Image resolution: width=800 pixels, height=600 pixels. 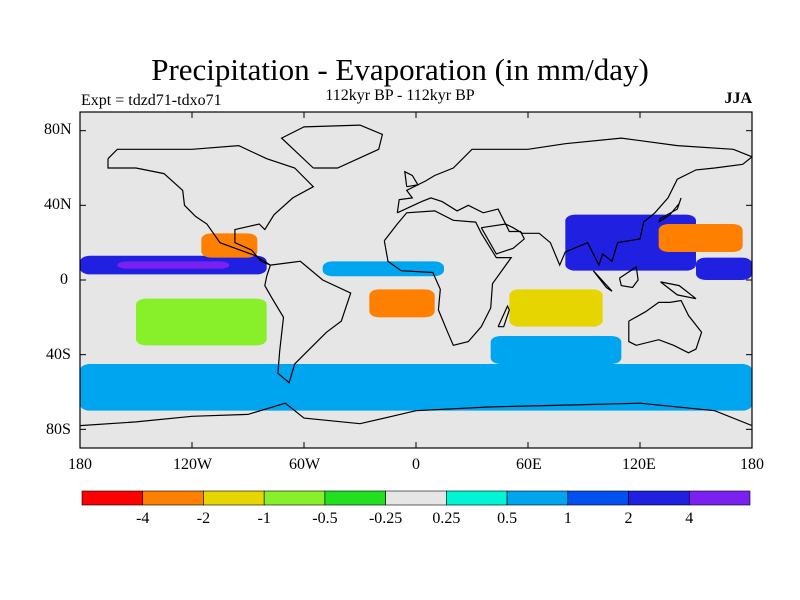 I want to click on experiment-label: Expt = tdzd71-tdxo71, so click(x=151, y=100).